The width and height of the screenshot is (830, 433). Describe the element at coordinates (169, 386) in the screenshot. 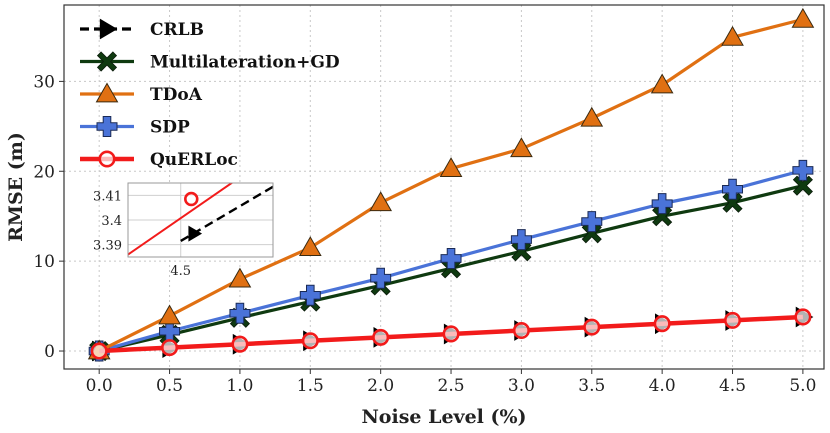

I see `x-tick-label: 0.5` at that location.